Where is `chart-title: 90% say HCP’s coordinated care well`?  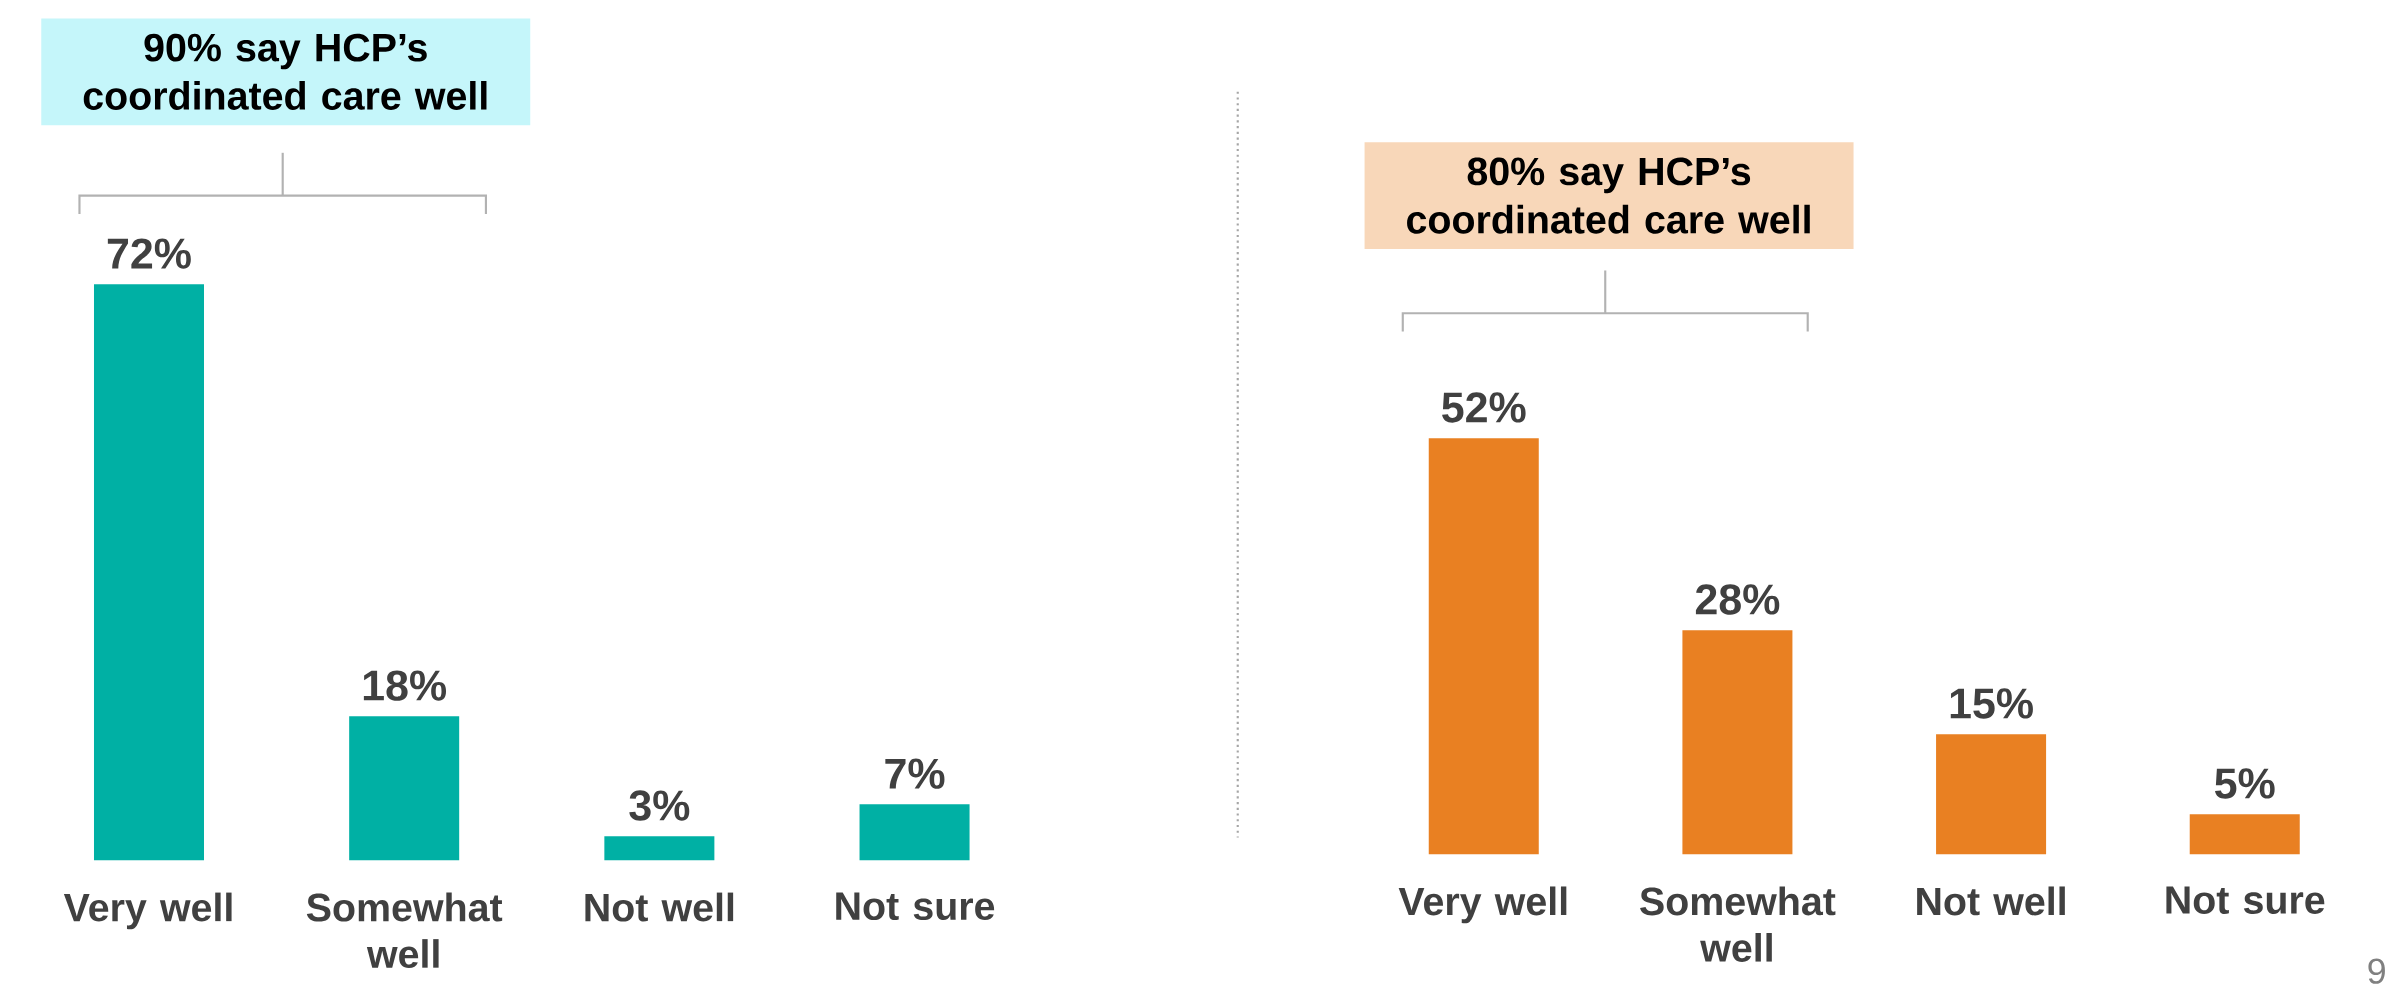 chart-title: 90% say HCP’s coordinated care well is located at coordinates (285, 72).